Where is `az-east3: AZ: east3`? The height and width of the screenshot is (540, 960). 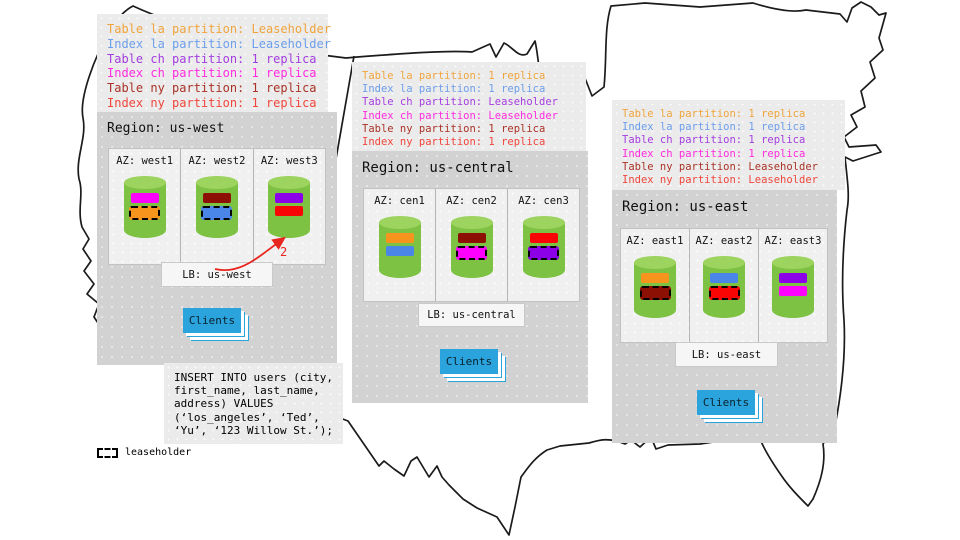
az-east3: AZ: east3 is located at coordinates (792, 285).